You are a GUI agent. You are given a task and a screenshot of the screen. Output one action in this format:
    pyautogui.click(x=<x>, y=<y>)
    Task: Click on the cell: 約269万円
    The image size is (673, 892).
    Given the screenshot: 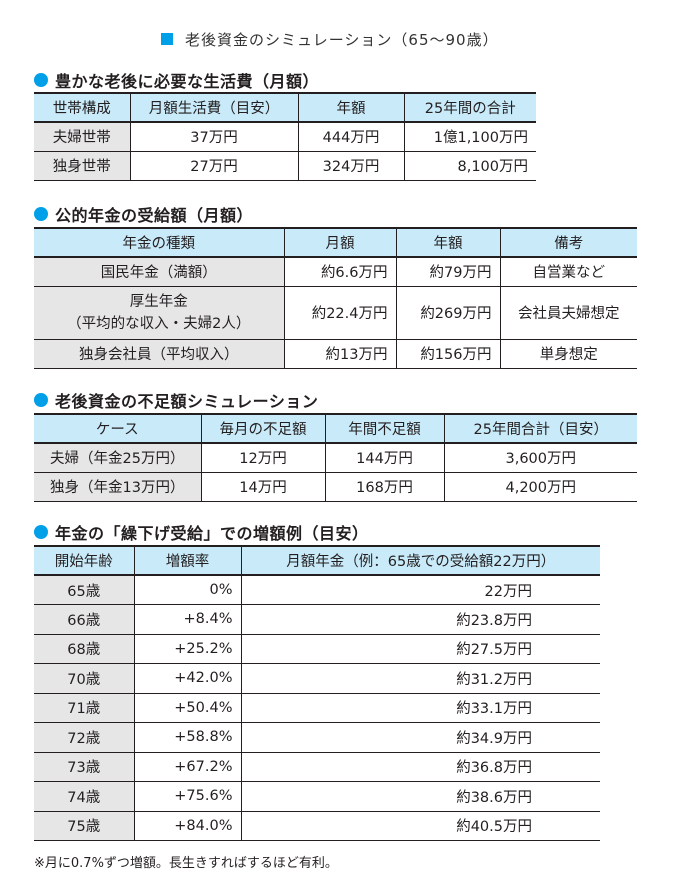 What is the action you would take?
    pyautogui.click(x=447, y=312)
    